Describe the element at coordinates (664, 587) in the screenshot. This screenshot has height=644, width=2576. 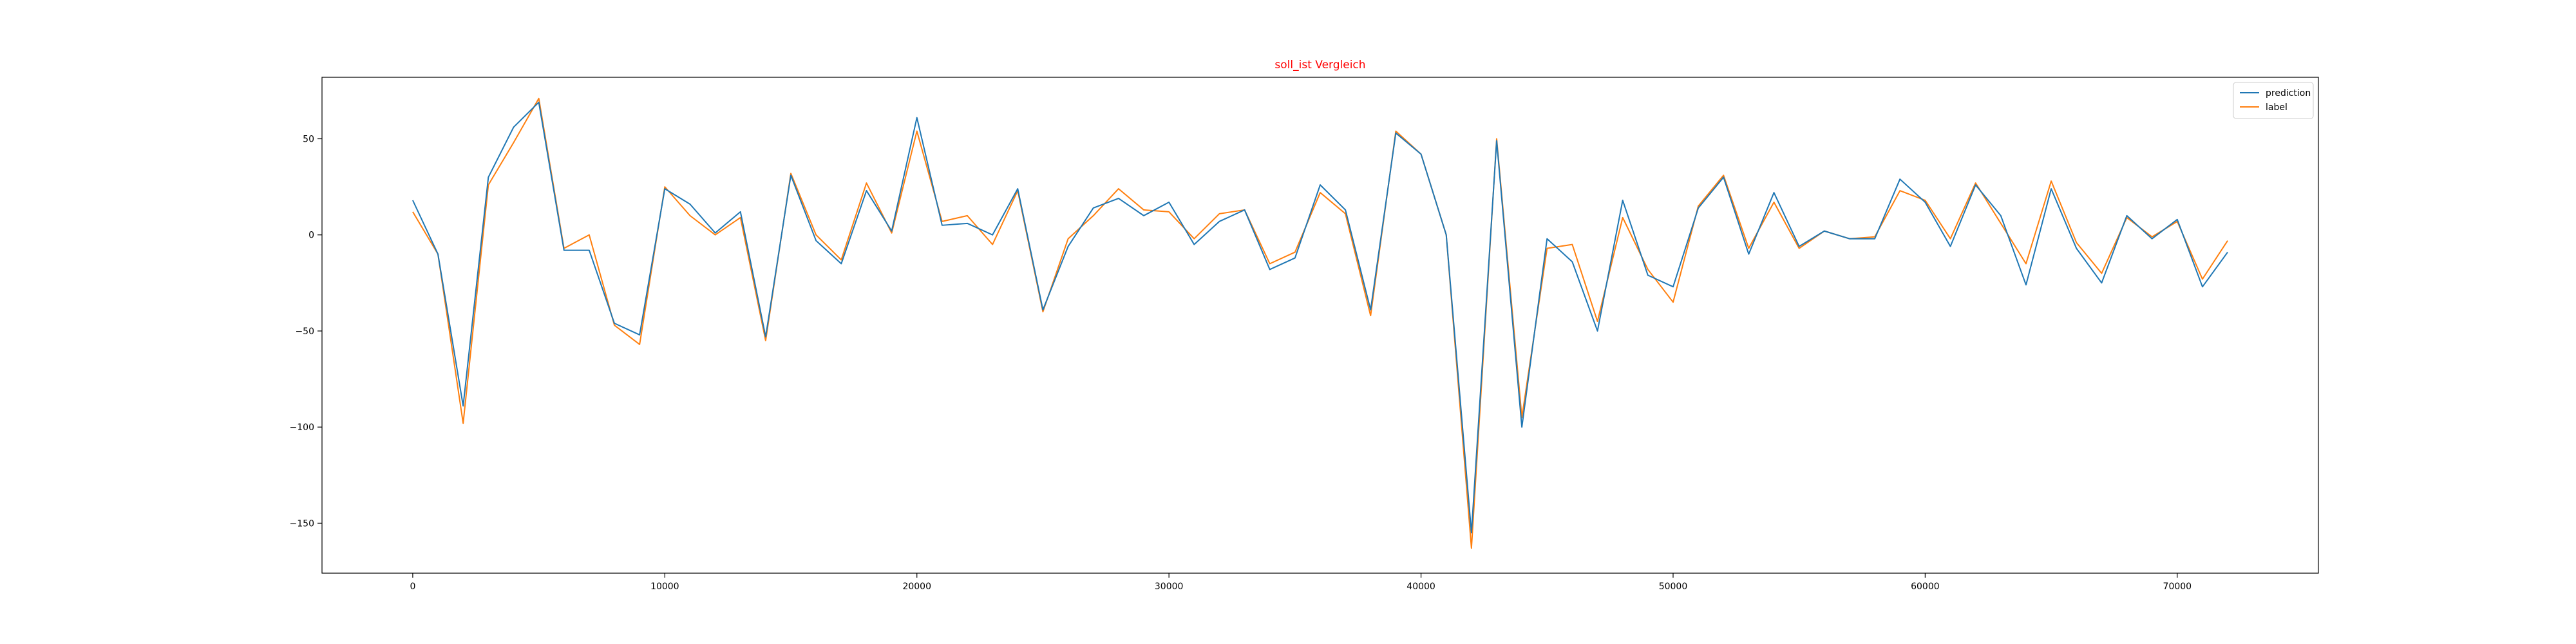
I see `x-tick-label: 10000` at that location.